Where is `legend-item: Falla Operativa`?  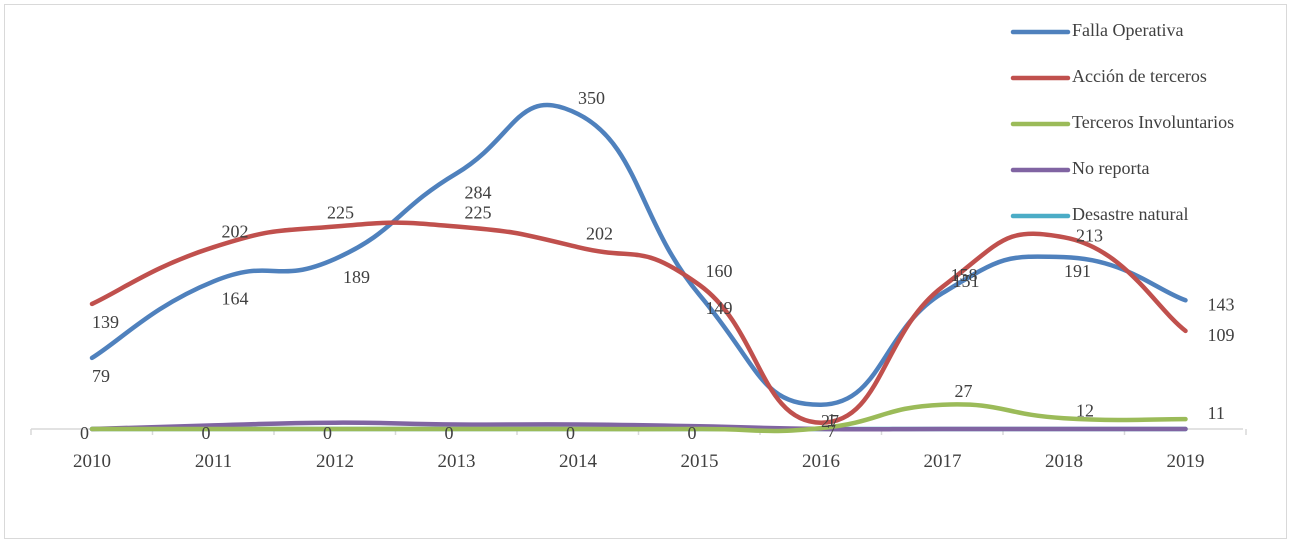 legend-item: Falla Operativa is located at coordinates (1096, 30).